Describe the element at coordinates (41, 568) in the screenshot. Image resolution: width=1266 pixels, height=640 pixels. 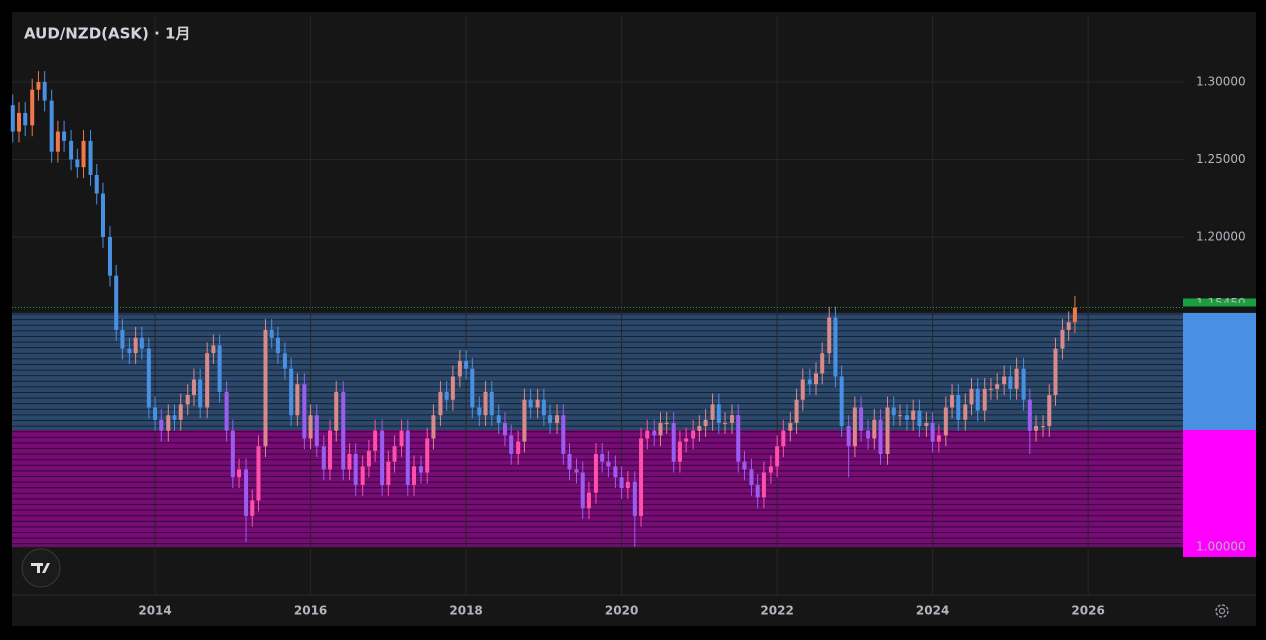
I see `logo` at that location.